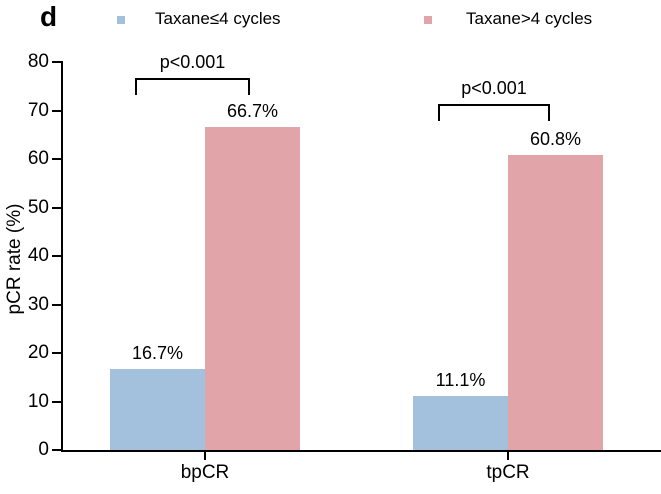 The height and width of the screenshot is (494, 661). What do you see at coordinates (38, 401) in the screenshot?
I see `y-tick-label: 10` at bounding box center [38, 401].